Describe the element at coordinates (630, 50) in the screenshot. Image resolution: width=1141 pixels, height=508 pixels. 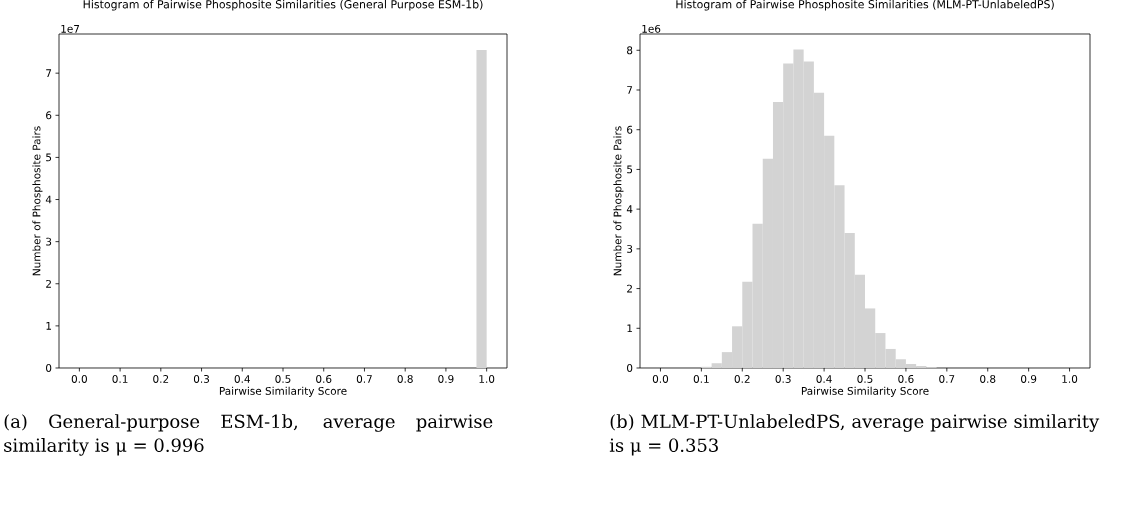
I see `y-tick-label: 8` at that location.